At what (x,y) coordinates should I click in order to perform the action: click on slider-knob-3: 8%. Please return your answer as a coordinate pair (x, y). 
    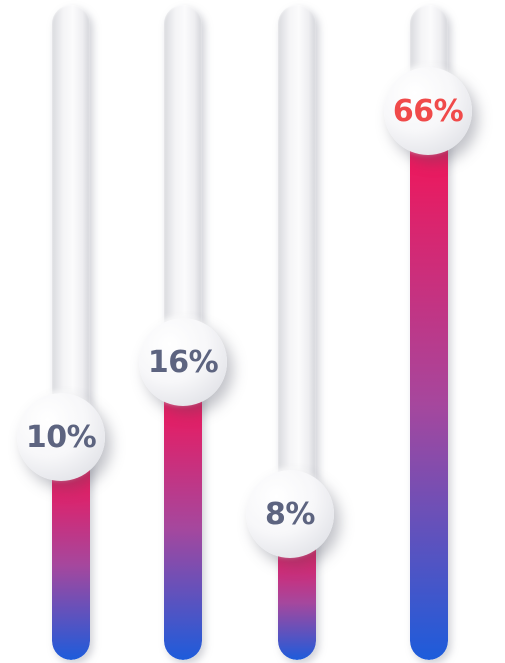
    Looking at the image, I should click on (290, 514).